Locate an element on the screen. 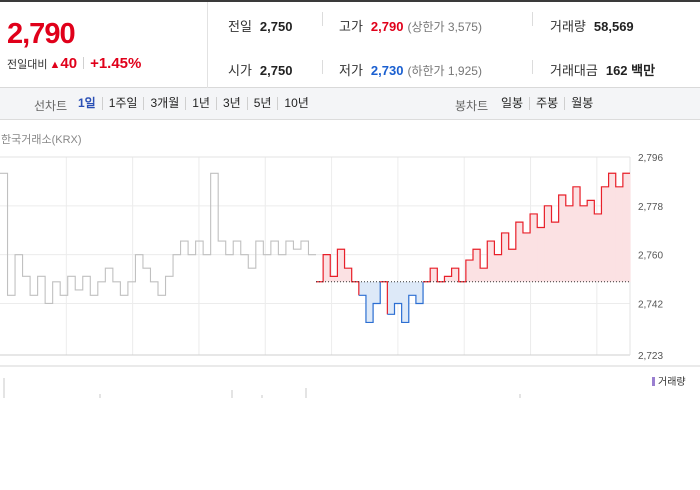  line-chart-label: 선차트 is located at coordinates (51, 106).